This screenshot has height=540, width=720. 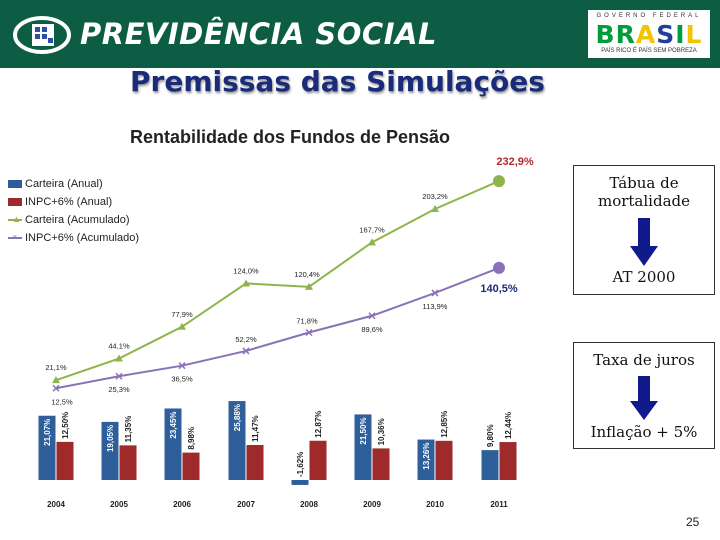 I want to click on header-title: PREVIDÊNCIA SOCIAL, so click(x=258, y=34).